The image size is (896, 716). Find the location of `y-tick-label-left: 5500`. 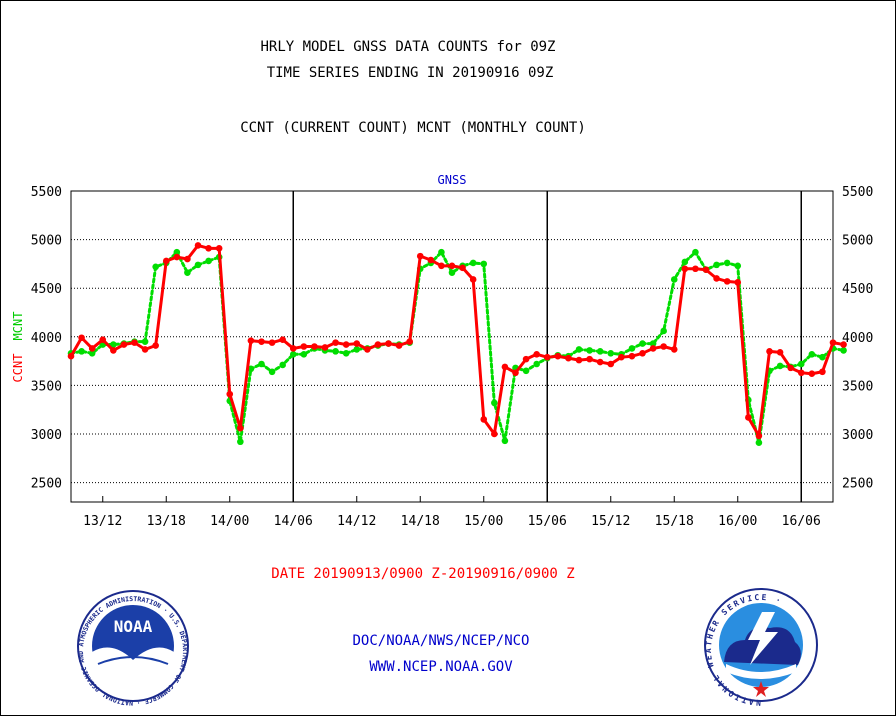

y-tick-label-left: 5500 is located at coordinates (46, 192).